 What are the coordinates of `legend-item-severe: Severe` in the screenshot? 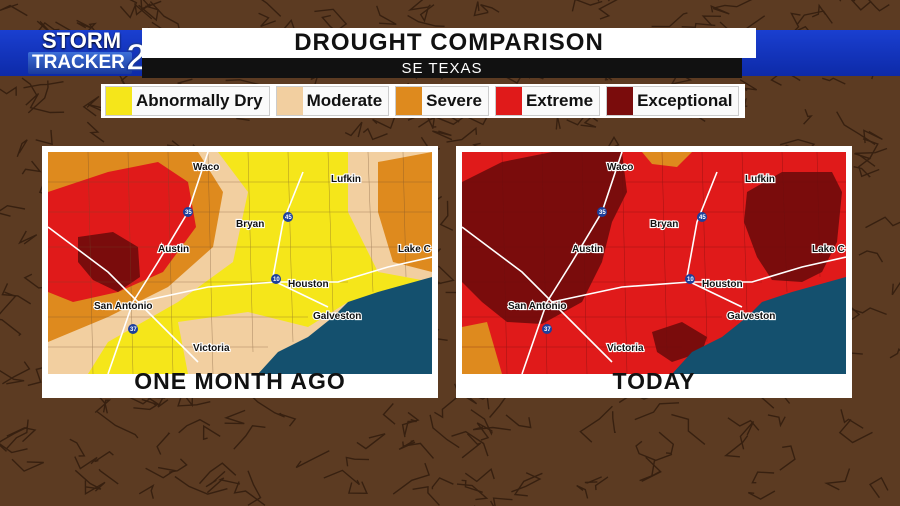 It's located at (442, 101).